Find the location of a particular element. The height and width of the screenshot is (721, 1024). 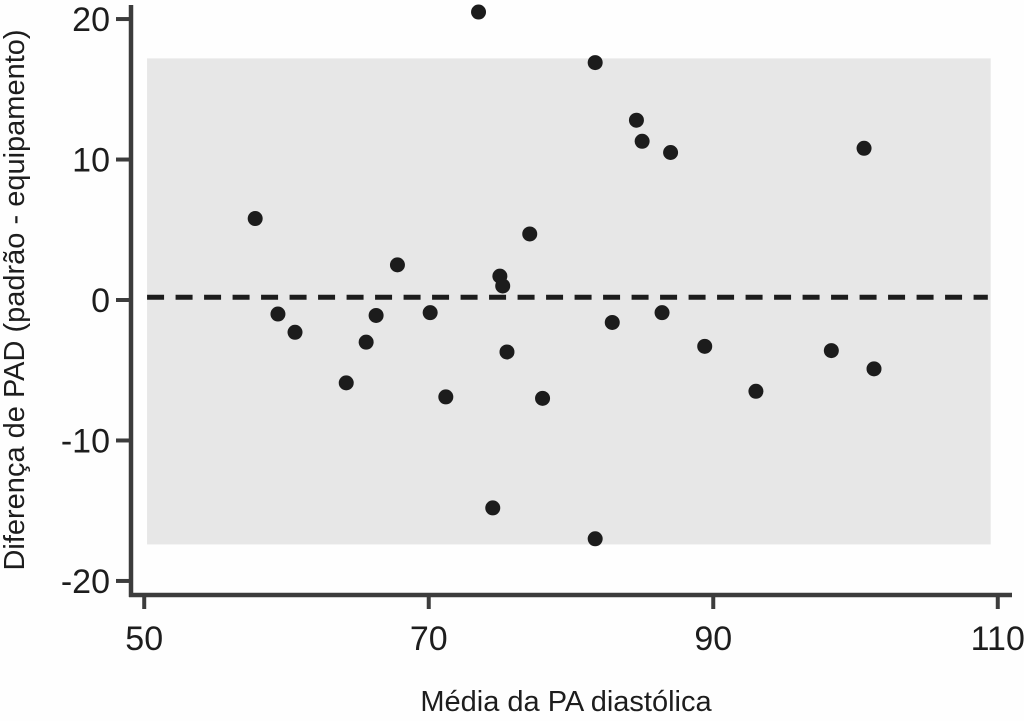

y-tick-label: 10 is located at coordinates (91, 161).